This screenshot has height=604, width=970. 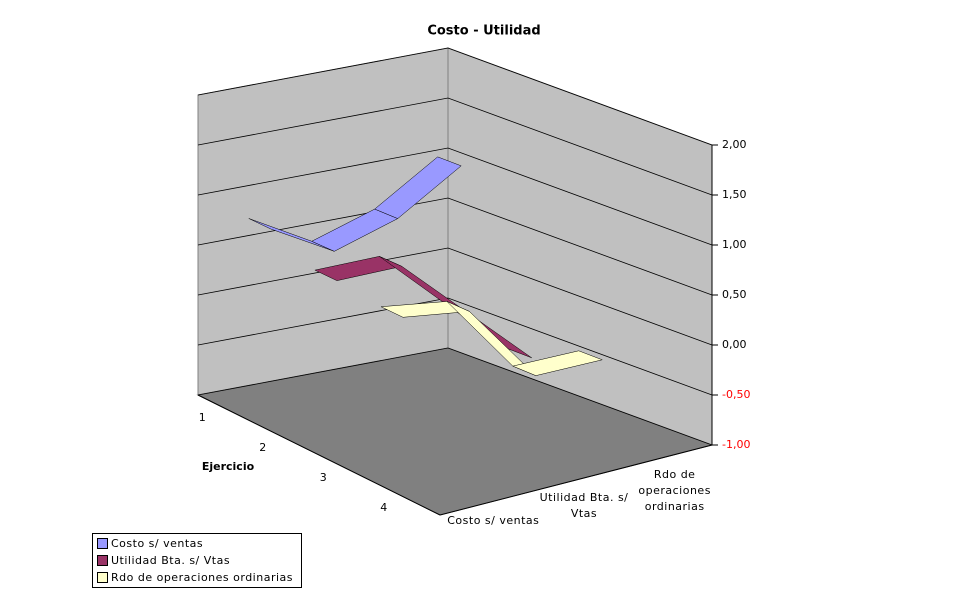 I want to click on legend-label: Utilidad Bta. s/ Vtas, so click(x=171, y=560).